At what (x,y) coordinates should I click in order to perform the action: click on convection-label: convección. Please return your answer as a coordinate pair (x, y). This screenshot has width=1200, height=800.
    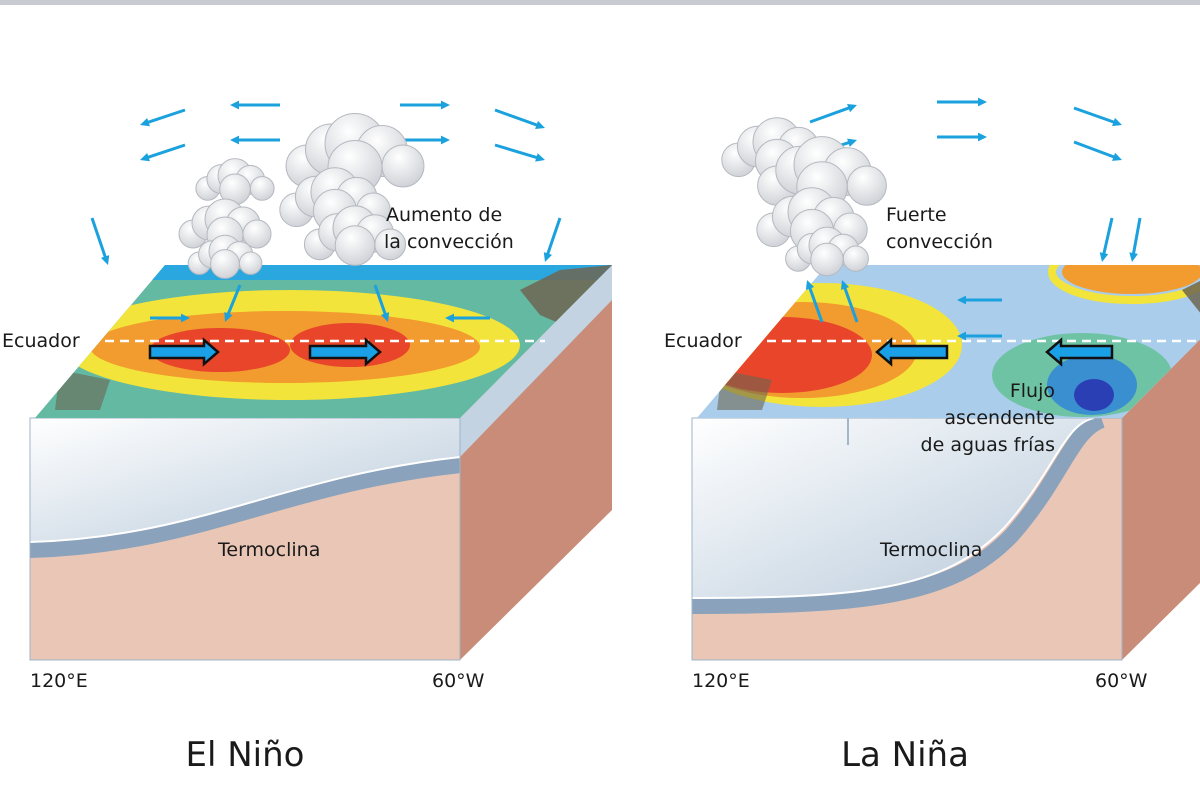
    Looking at the image, I should click on (939, 242).